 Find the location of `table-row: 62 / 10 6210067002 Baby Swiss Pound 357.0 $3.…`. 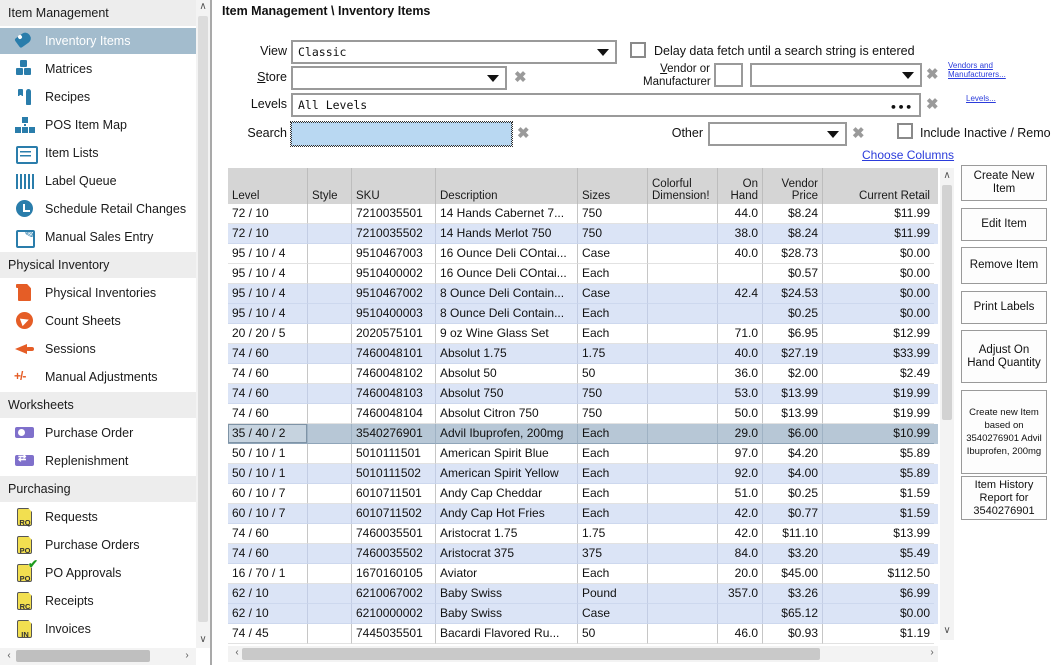

table-row: 62 / 10 6210067002 Baby Swiss Pound 357.0 $3.… is located at coordinates (583, 594).